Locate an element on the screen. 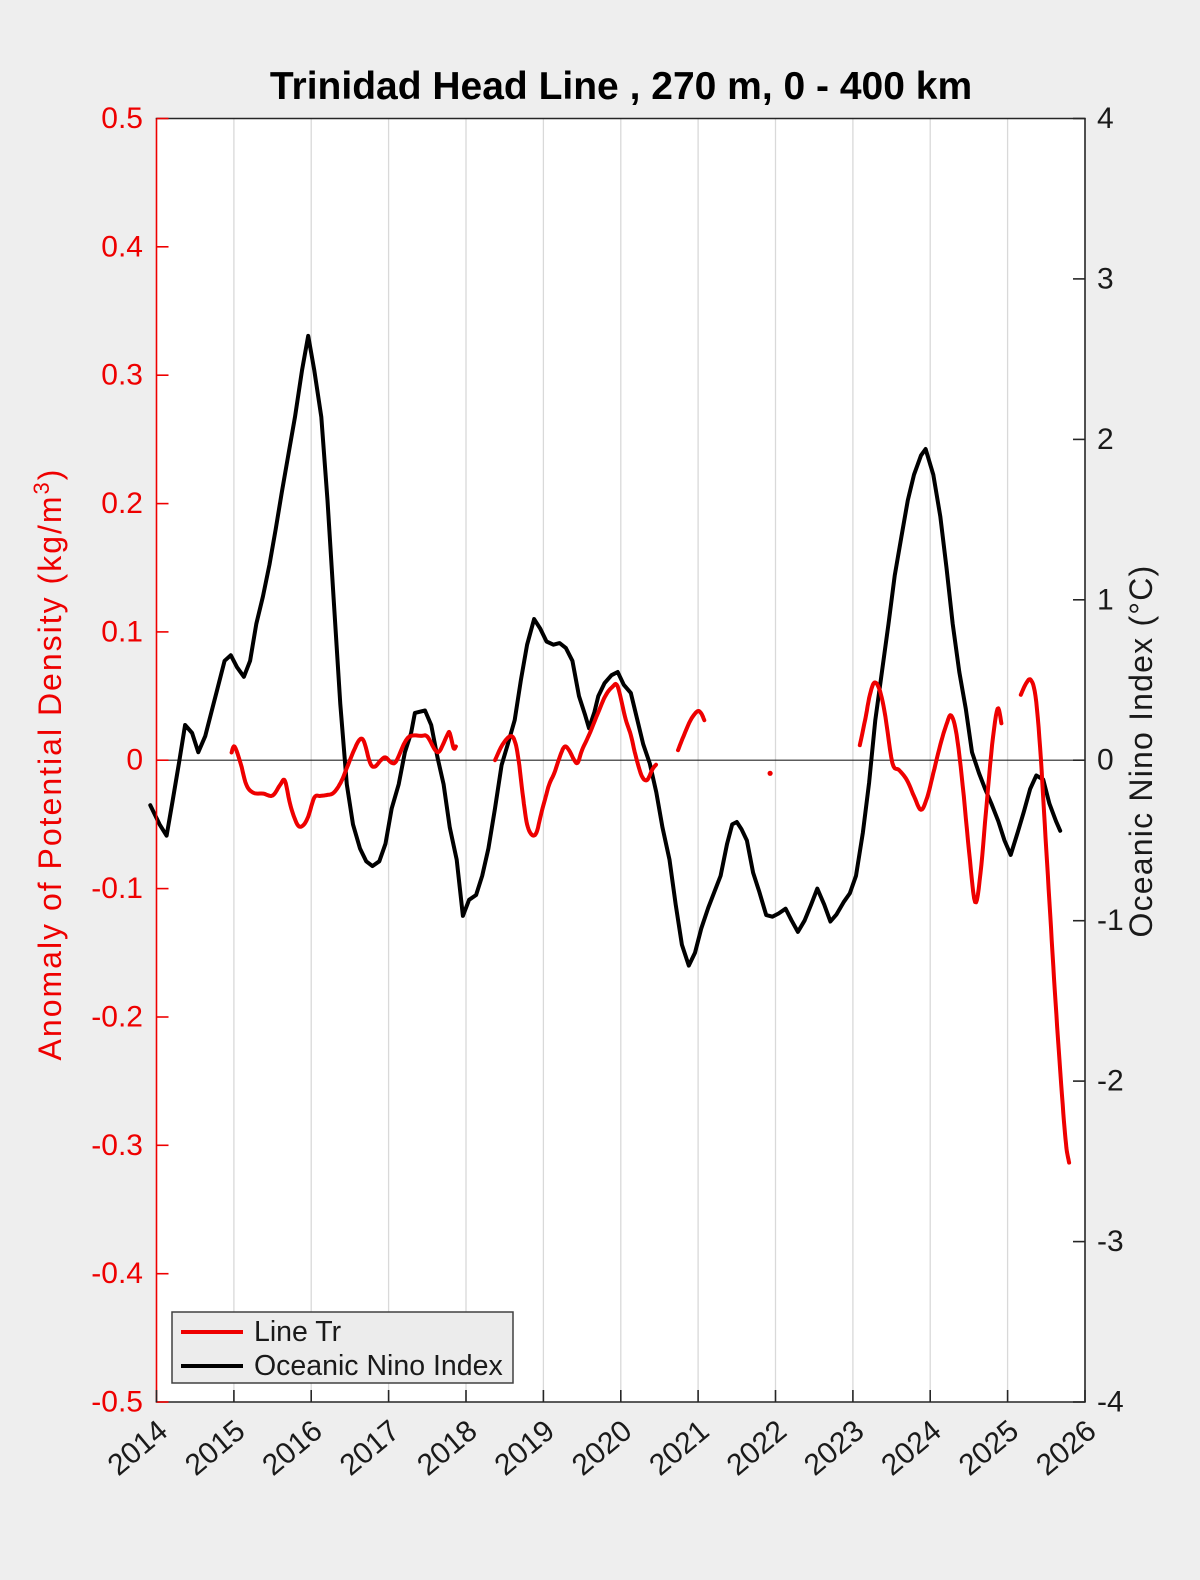  svg-text: -4 is located at coordinates (1110, 1402).